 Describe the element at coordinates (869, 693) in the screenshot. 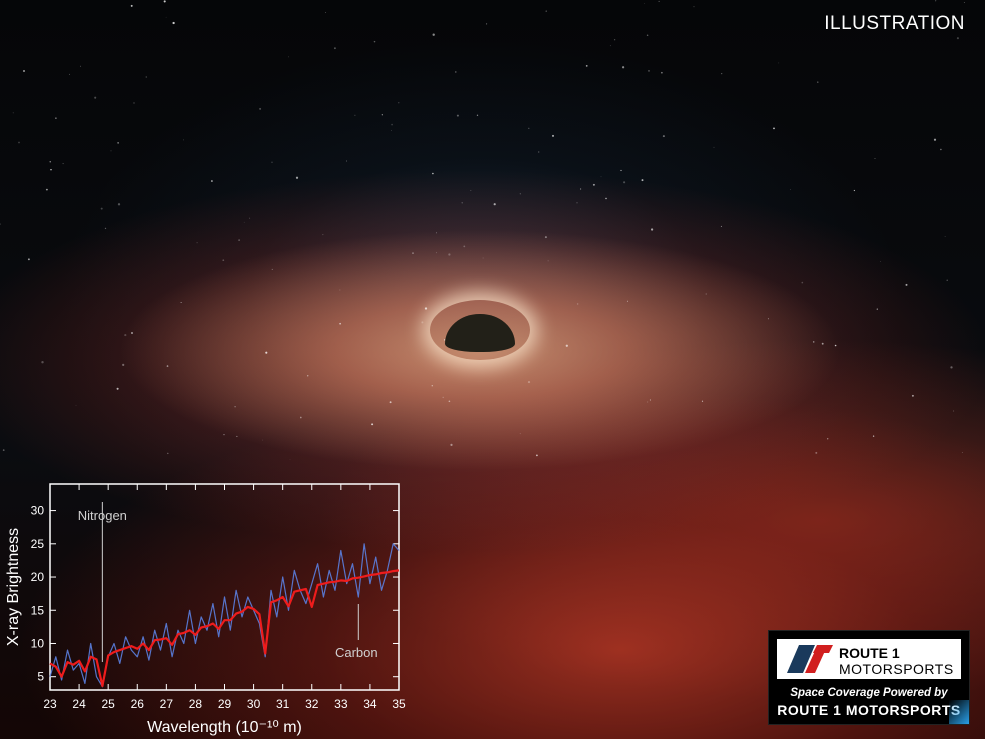

I see `logo-tagline: Space Coverage Powered by` at that location.